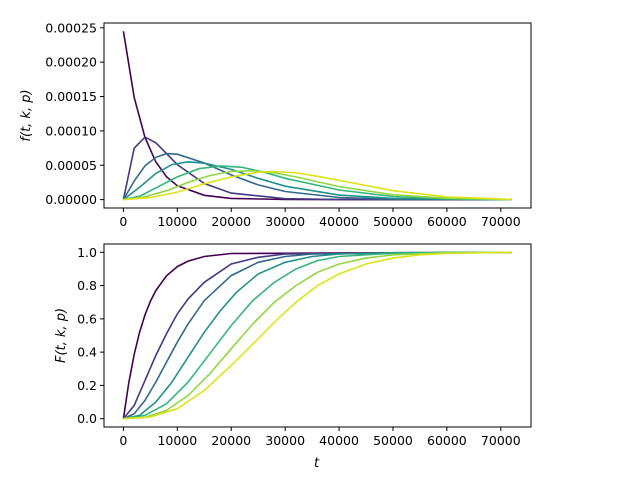 The width and height of the screenshot is (640, 480). What do you see at coordinates (87, 352) in the screenshot?
I see `y-tick-label: 0.4` at bounding box center [87, 352].